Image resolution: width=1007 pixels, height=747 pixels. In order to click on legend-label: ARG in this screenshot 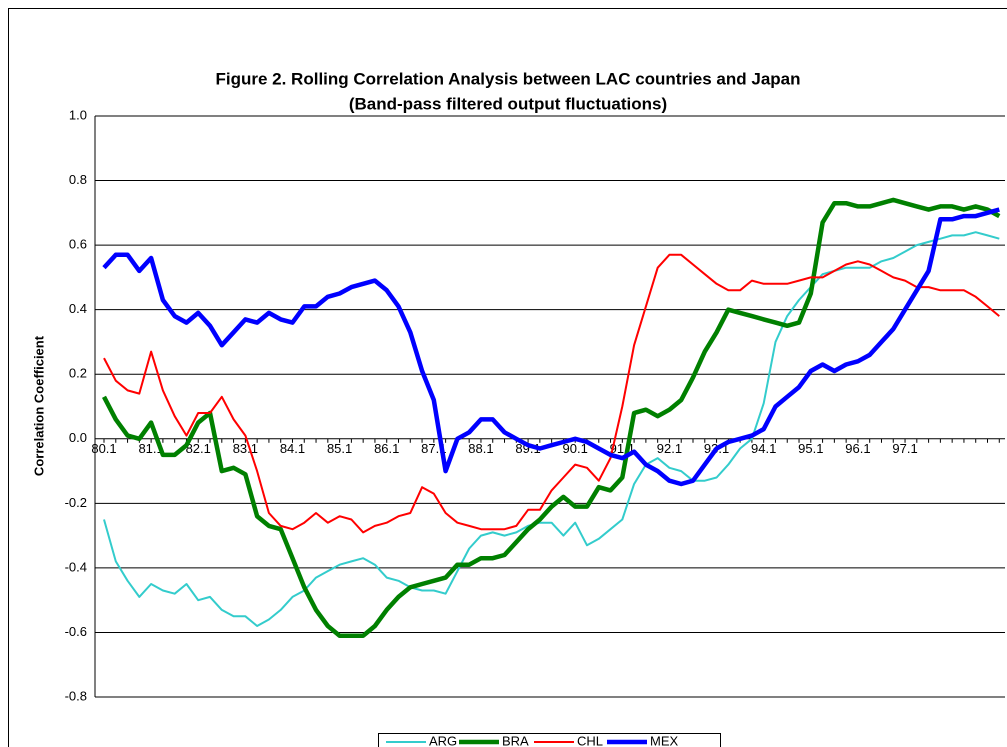, I will do `click(443, 740)`.